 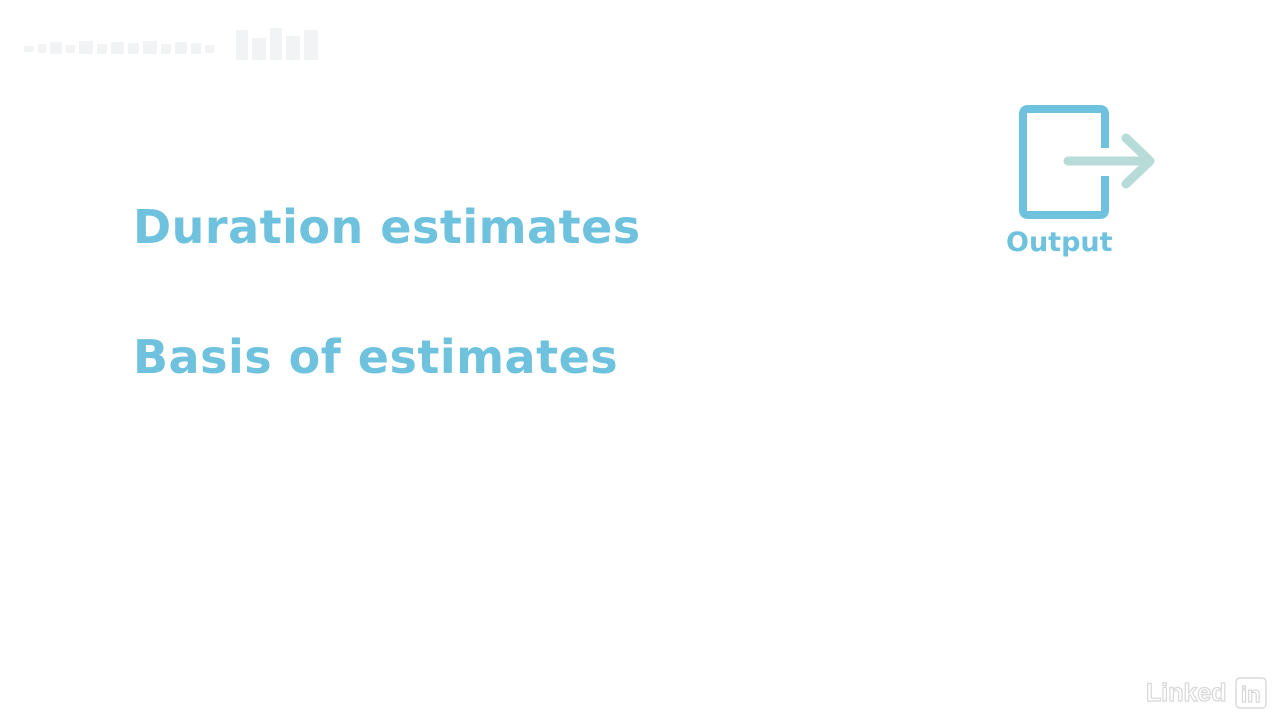 What do you see at coordinates (1251, 694) in the screenshot?
I see `svg-text: in` at bounding box center [1251, 694].